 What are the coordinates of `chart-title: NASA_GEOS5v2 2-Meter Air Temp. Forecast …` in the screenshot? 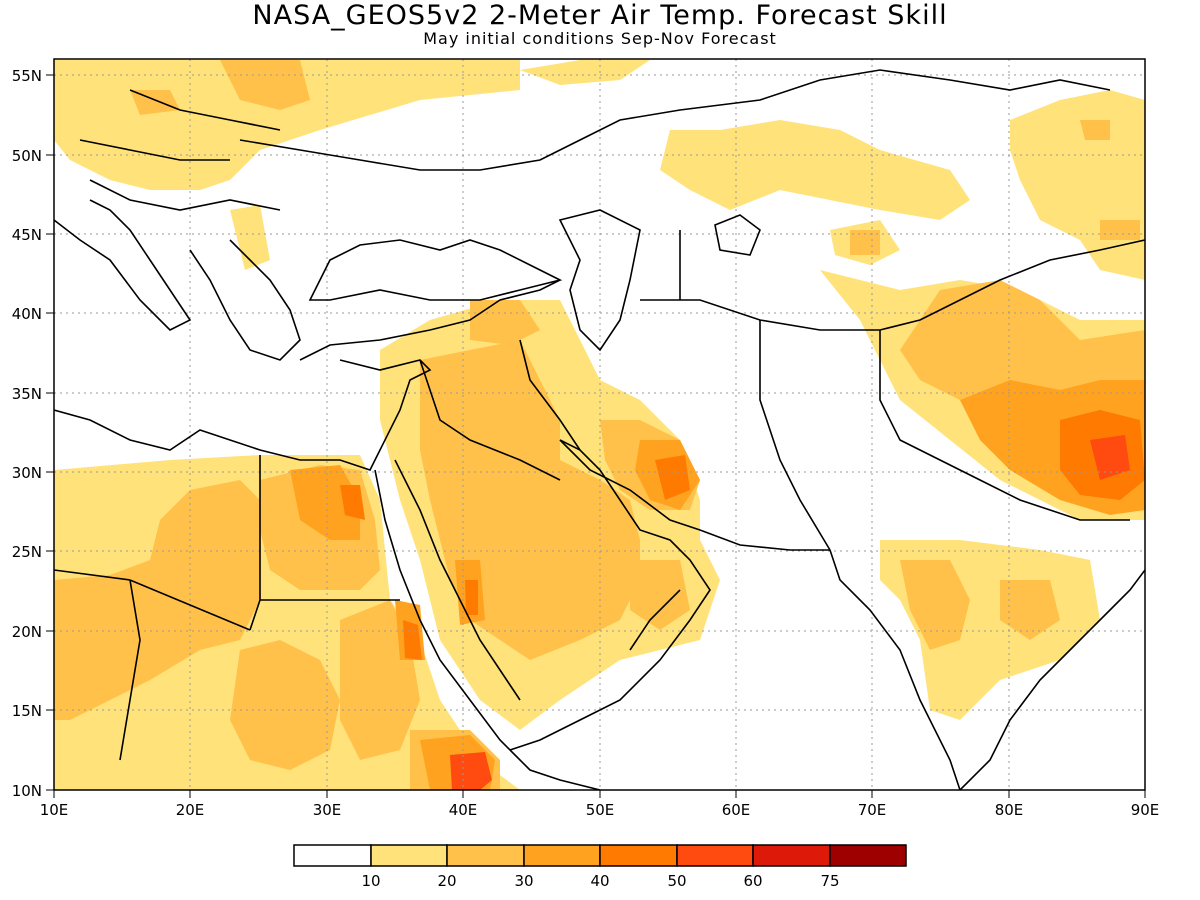 It's located at (600, 15).